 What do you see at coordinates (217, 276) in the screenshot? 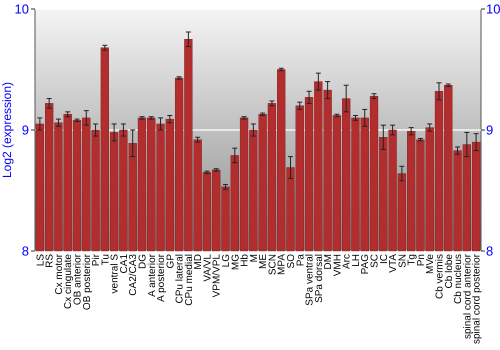
I see `x-tick-label: VPM/VPL` at bounding box center [217, 276].